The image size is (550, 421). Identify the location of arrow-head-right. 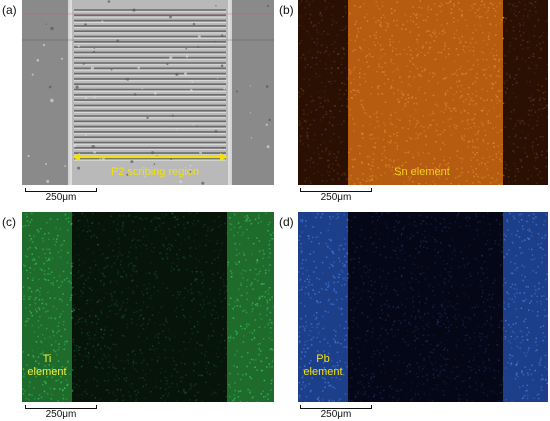
(224, 157).